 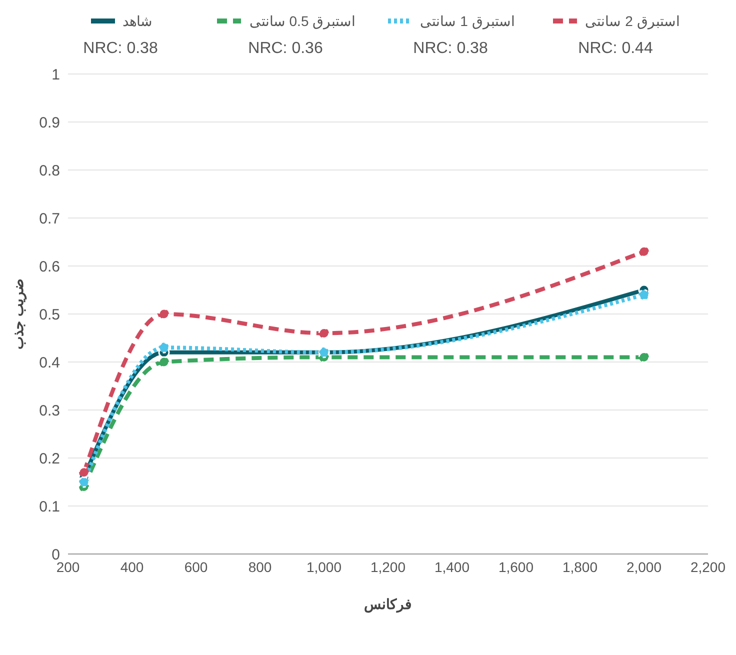 I want to click on x-tick-label: 1,200, so click(x=388, y=566).